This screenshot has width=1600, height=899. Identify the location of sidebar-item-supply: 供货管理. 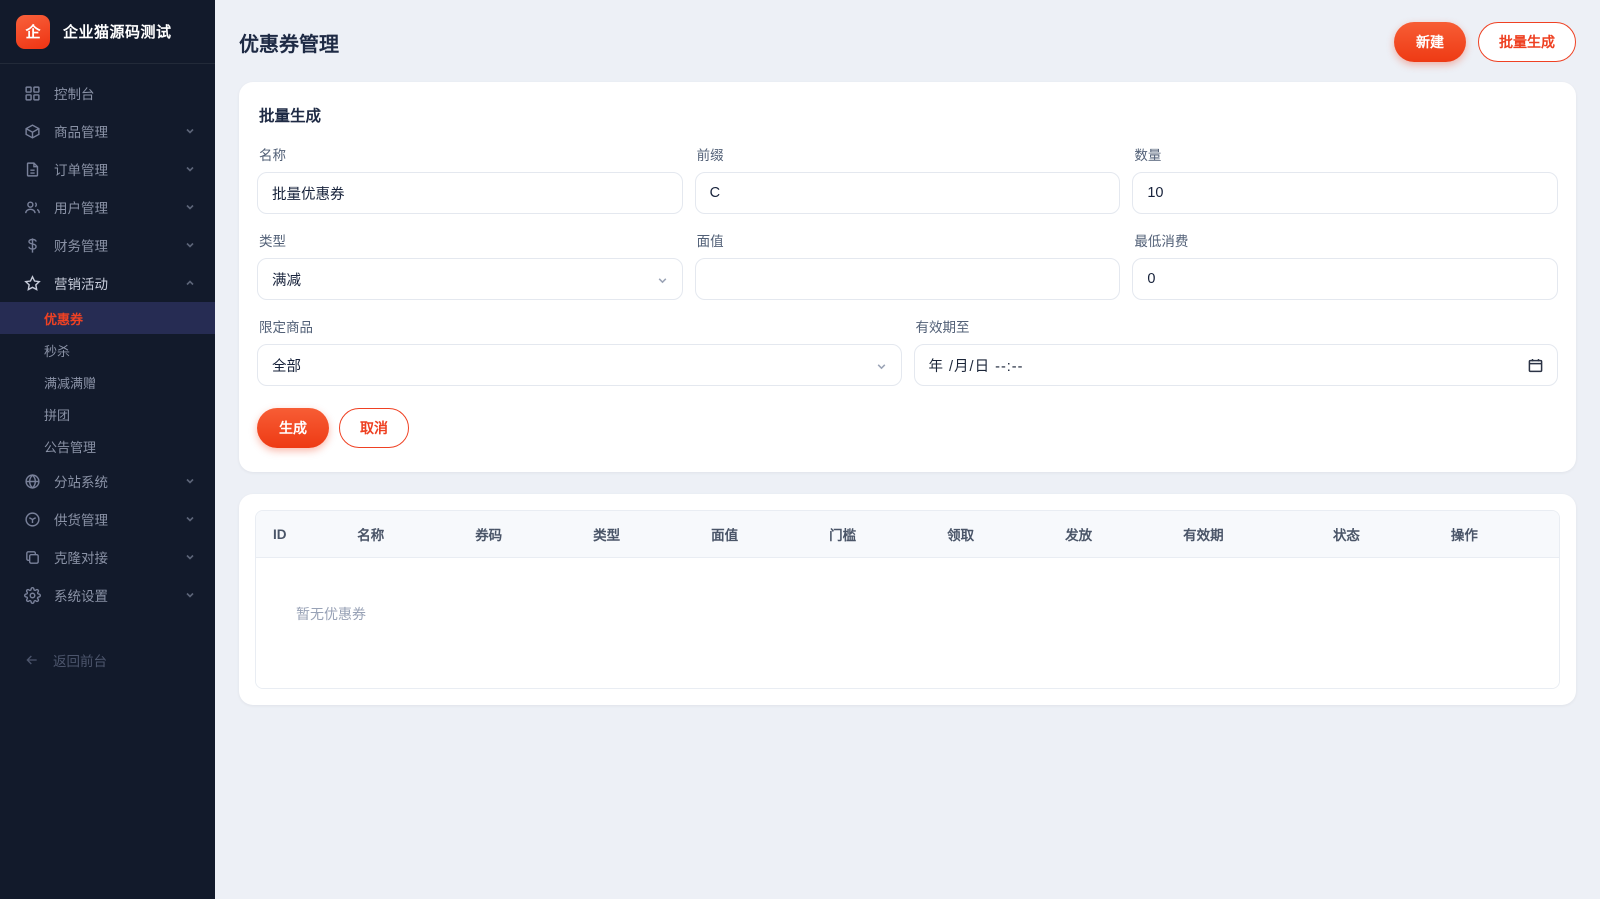
(107, 519).